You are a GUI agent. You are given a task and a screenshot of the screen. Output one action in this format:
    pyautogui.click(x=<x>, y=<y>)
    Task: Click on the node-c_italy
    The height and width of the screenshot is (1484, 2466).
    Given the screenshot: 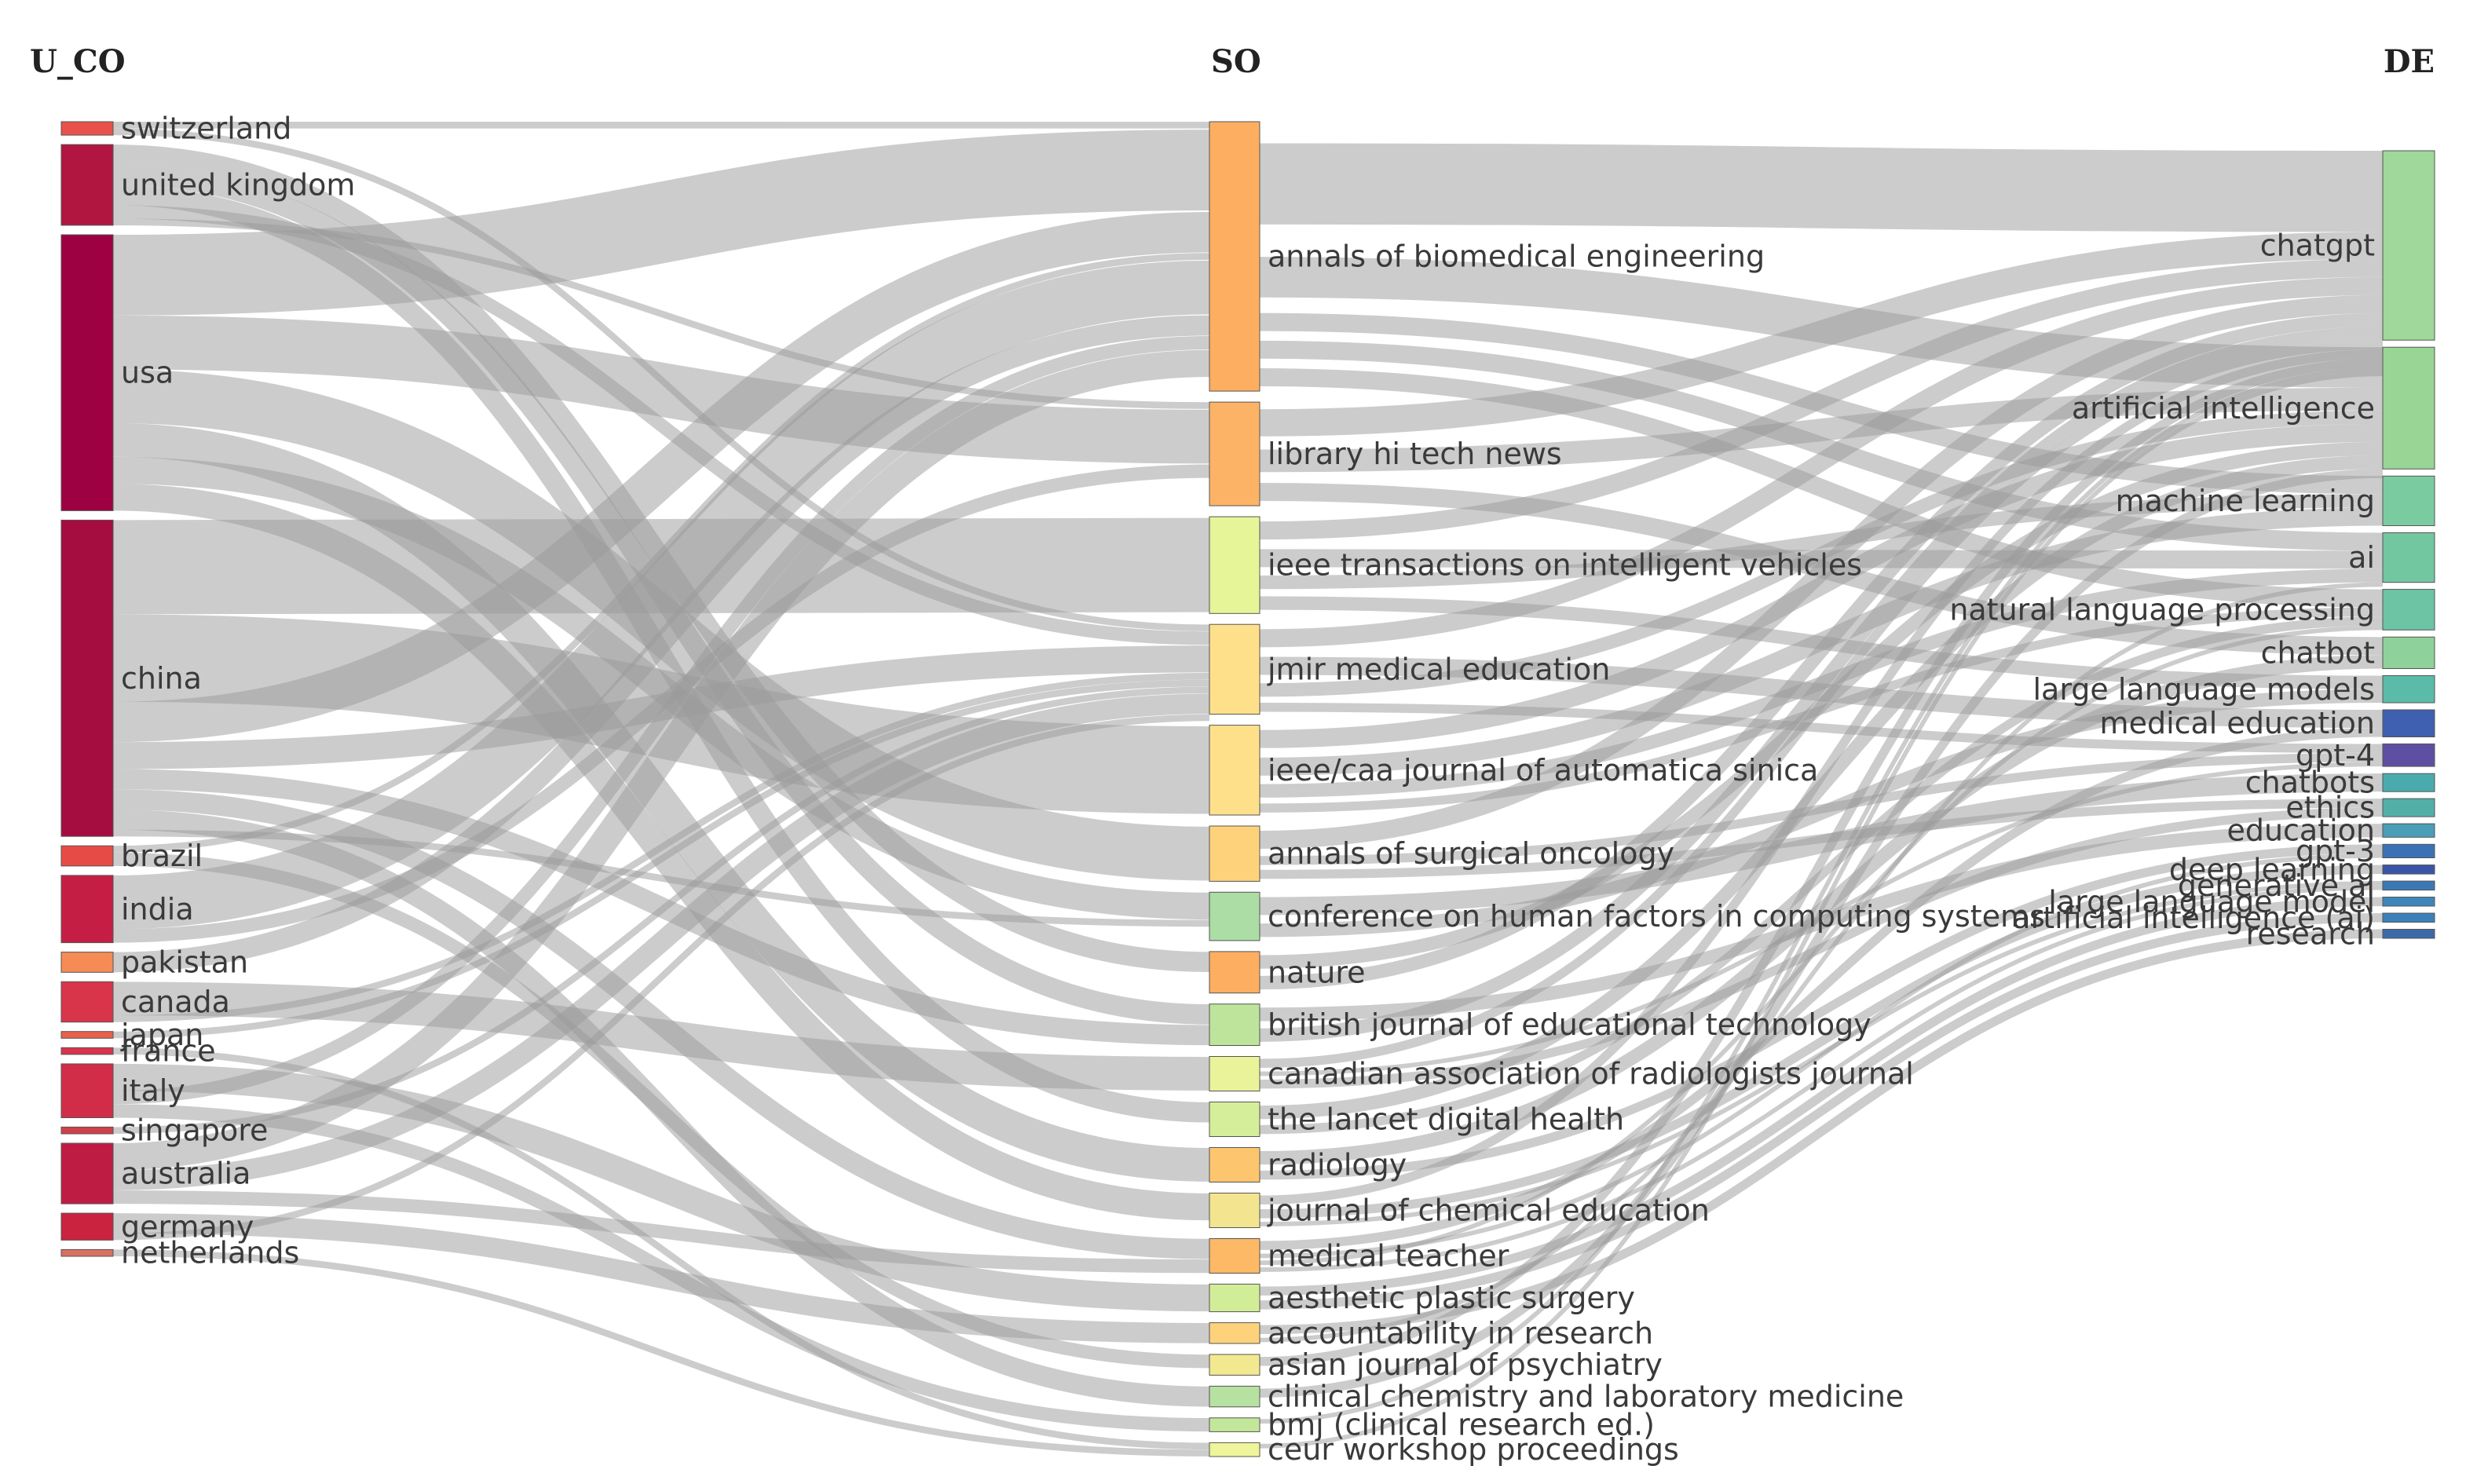 What is the action you would take?
    pyautogui.click(x=87, y=1091)
    